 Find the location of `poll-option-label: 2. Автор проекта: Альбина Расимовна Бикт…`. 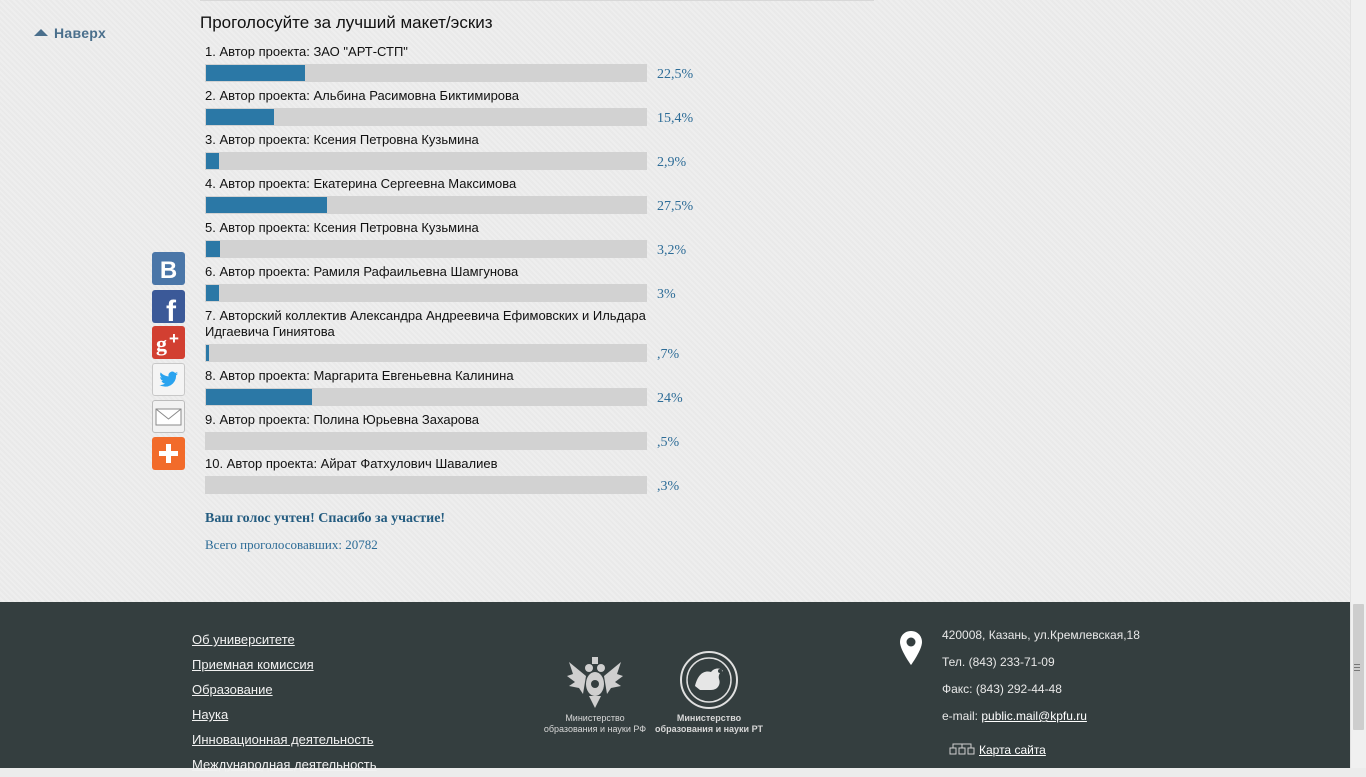

poll-option-label: 2. Автор проекта: Альбина Расимовна Бикт… is located at coordinates (362, 95).